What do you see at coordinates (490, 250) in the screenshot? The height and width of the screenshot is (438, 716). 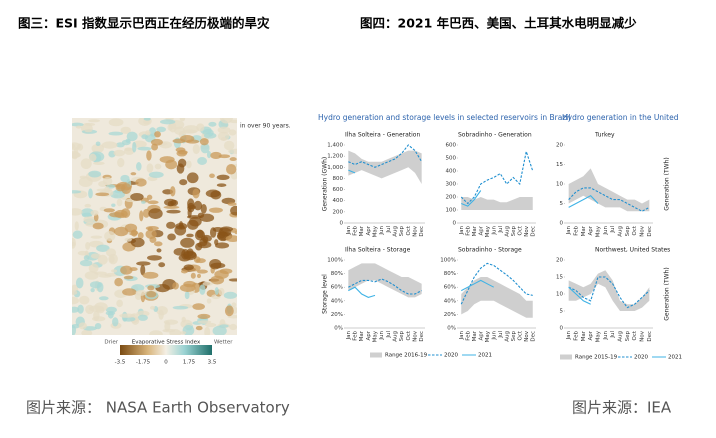 I see `panel-title: Sobradinho - Storage` at bounding box center [490, 250].